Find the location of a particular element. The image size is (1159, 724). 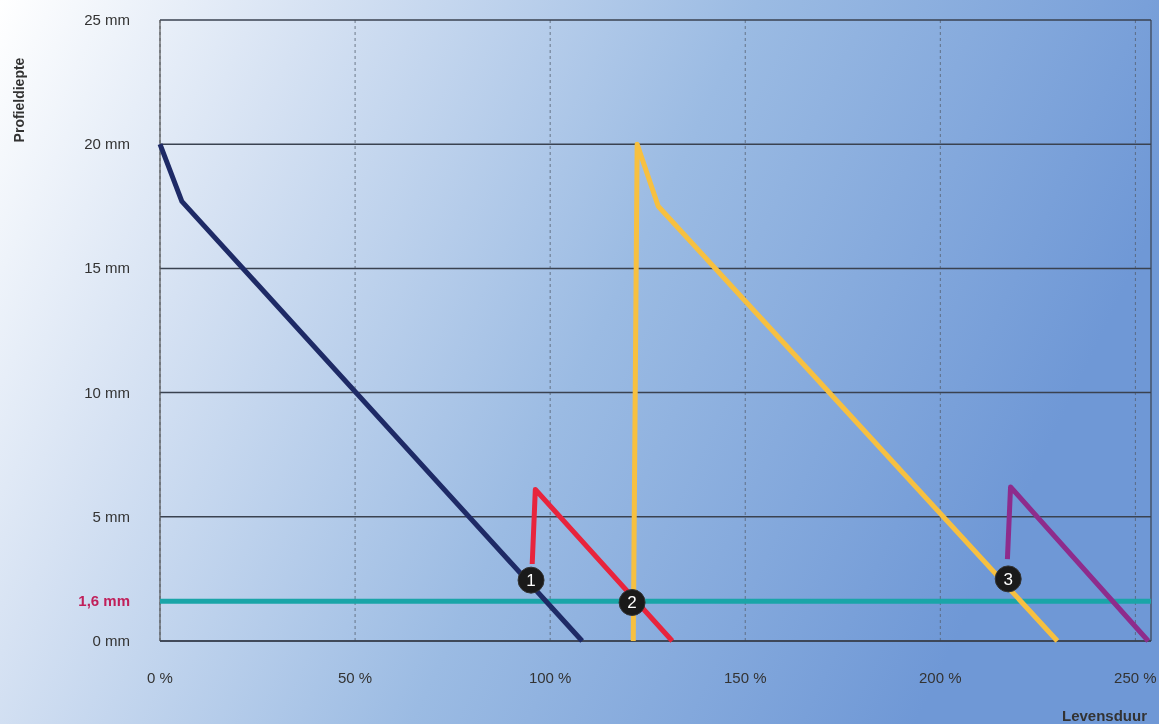

y-tick-label: 20 mm is located at coordinates (107, 144).